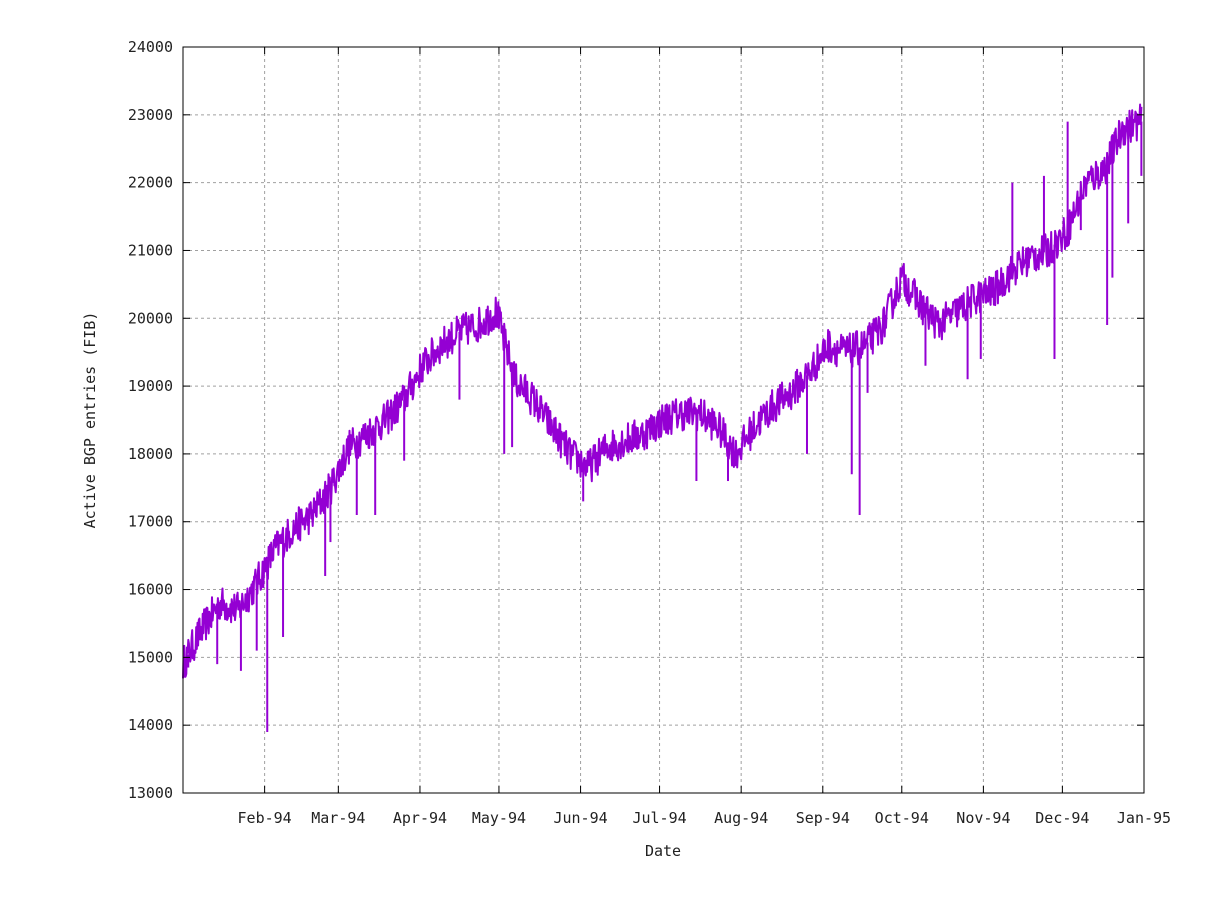 The height and width of the screenshot is (900, 1215). What do you see at coordinates (902, 818) in the screenshot?
I see `x-tick-label: Oct-94` at bounding box center [902, 818].